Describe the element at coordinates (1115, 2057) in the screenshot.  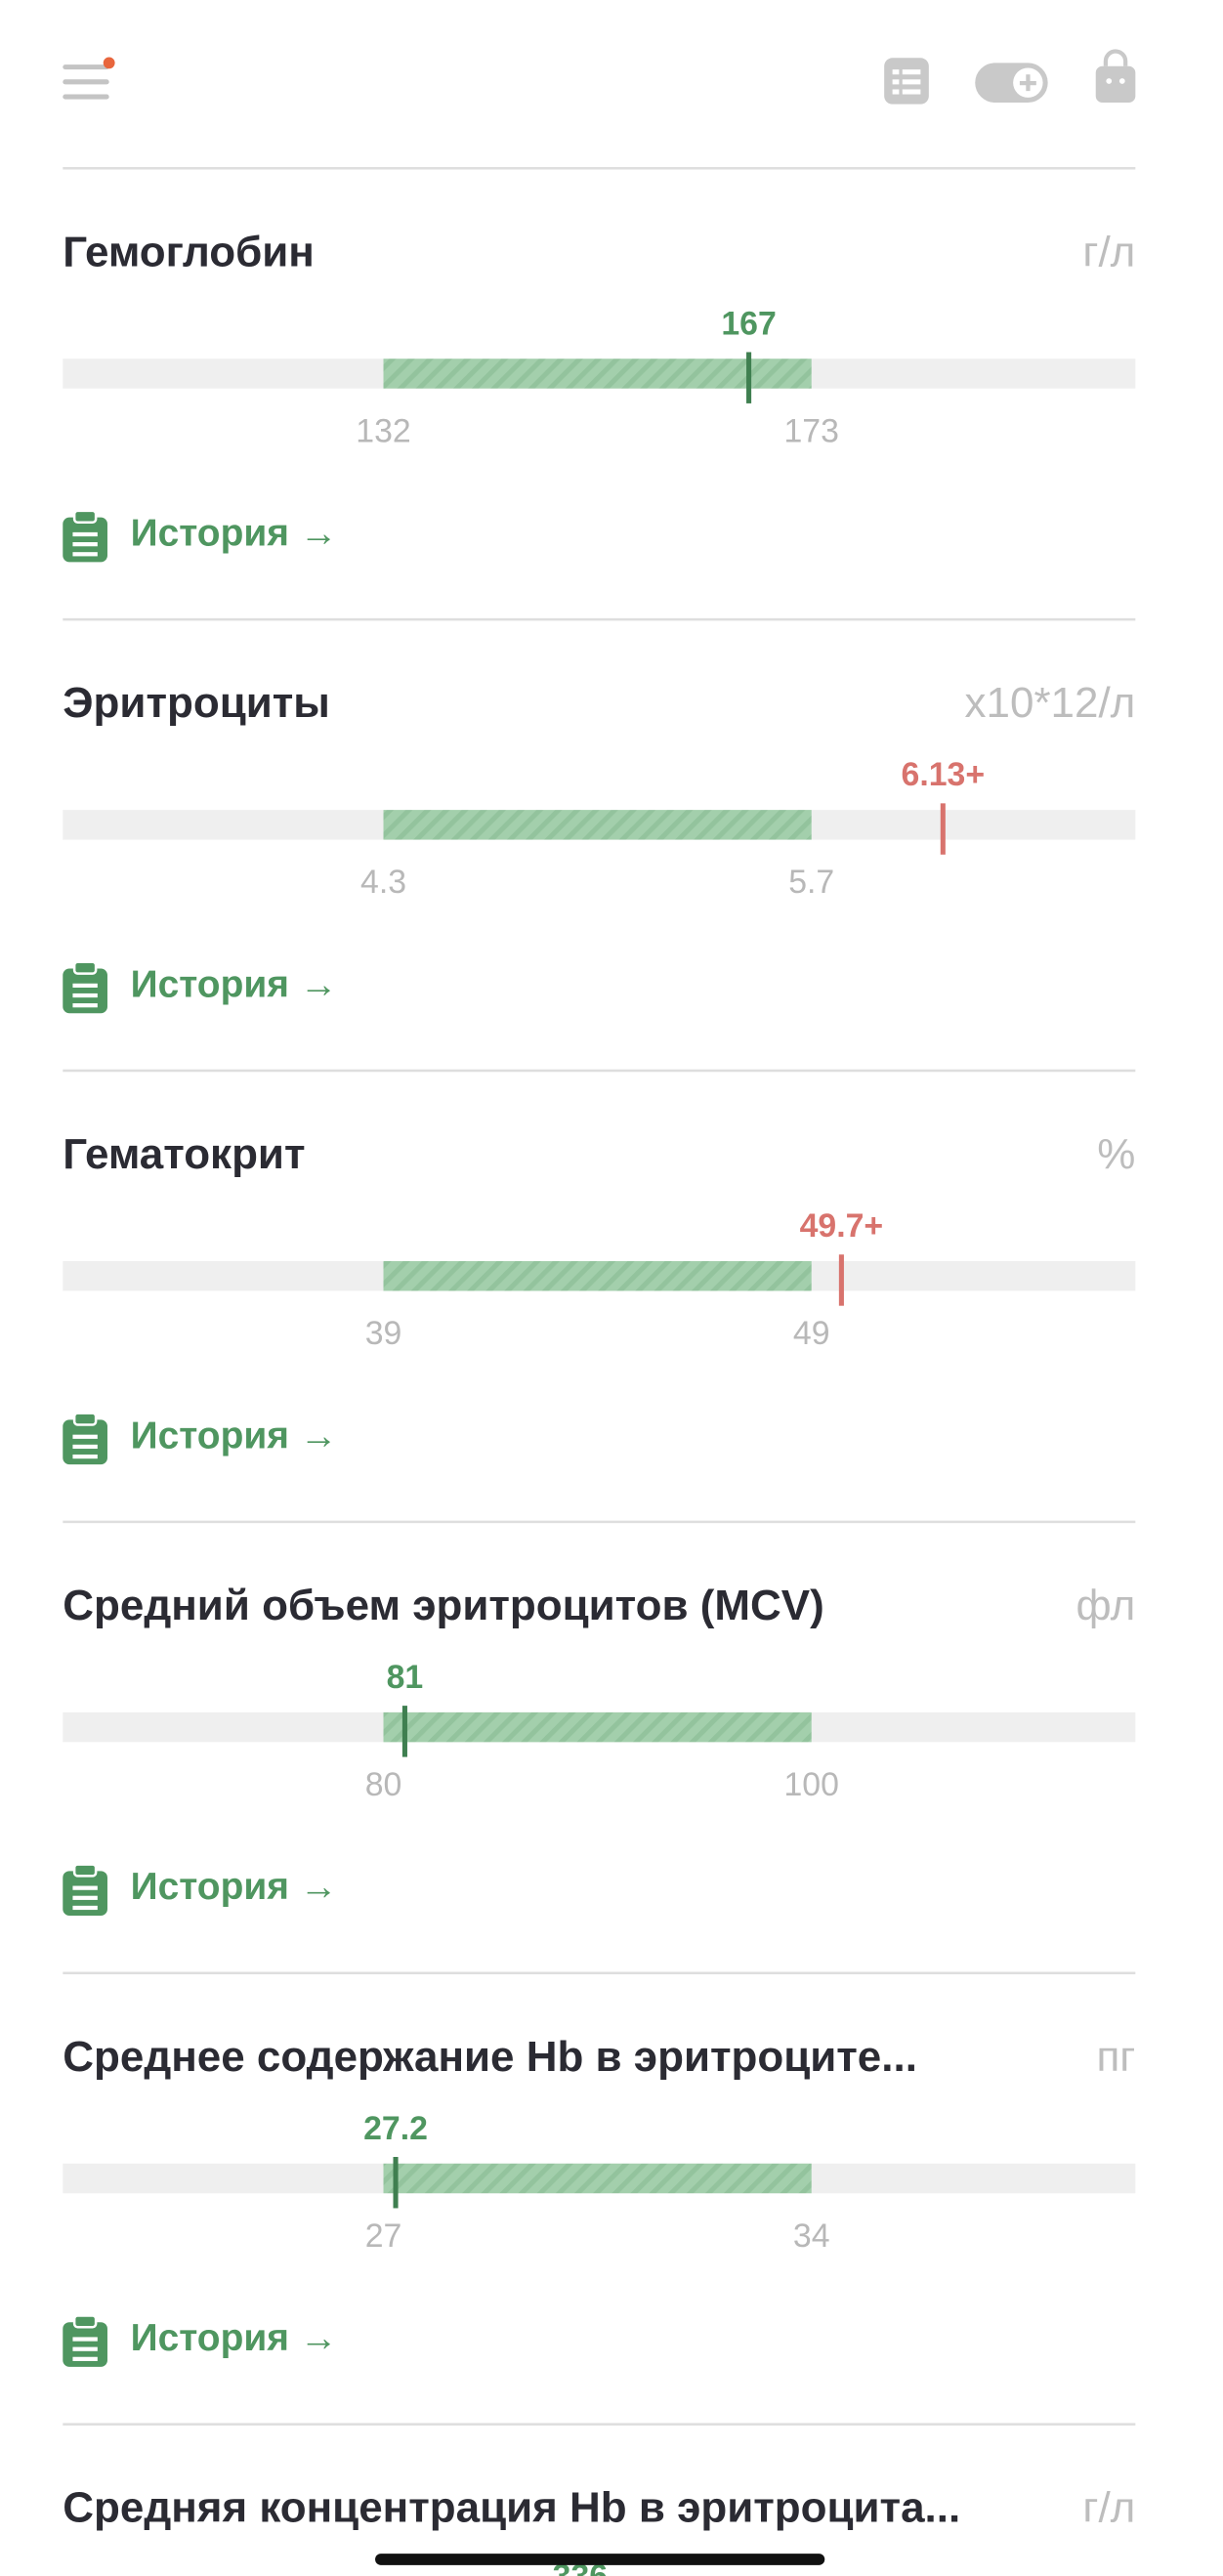
I see `item-unit: пг` at that location.